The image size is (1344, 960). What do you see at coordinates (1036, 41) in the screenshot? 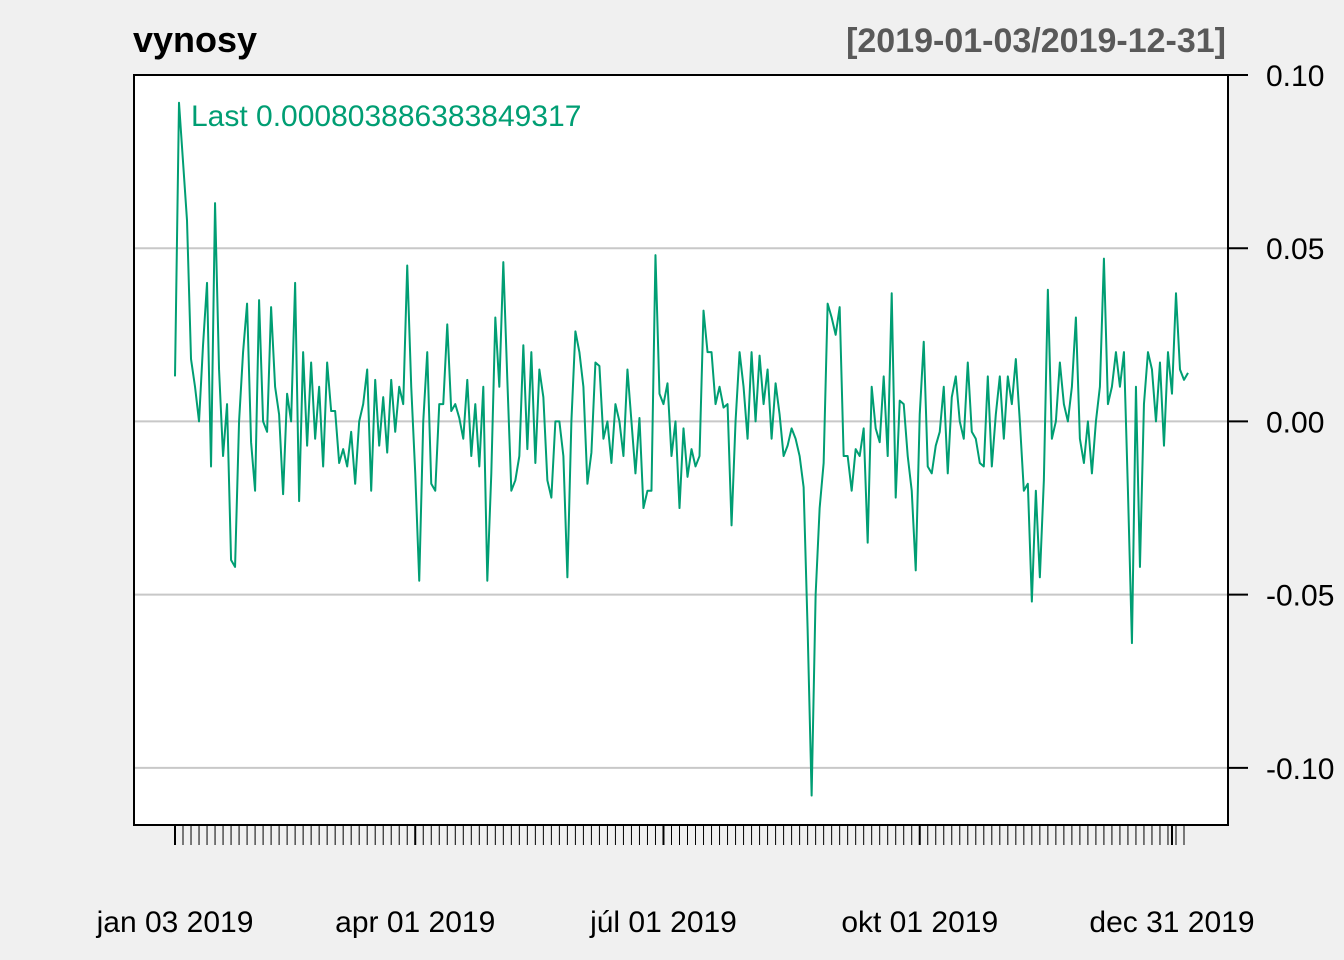
I see `date-range: [2019-01-03/2019-12-31]` at bounding box center [1036, 41].